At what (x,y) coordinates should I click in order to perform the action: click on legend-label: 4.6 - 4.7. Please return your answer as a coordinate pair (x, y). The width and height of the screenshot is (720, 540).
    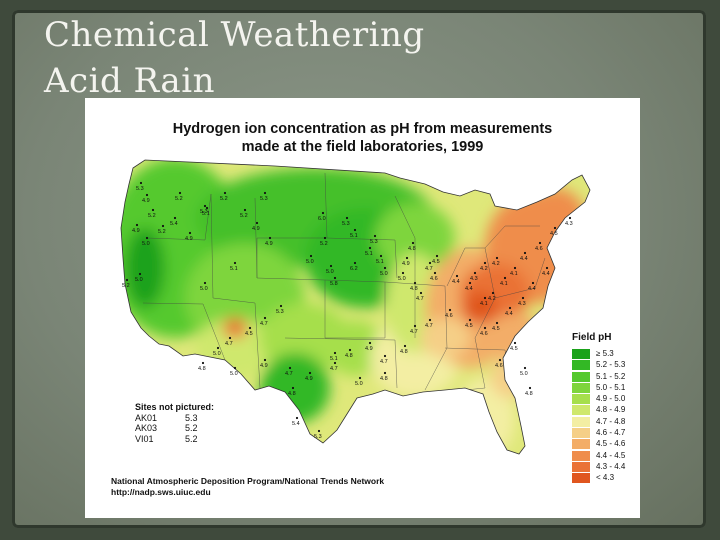
    Looking at the image, I should click on (611, 433).